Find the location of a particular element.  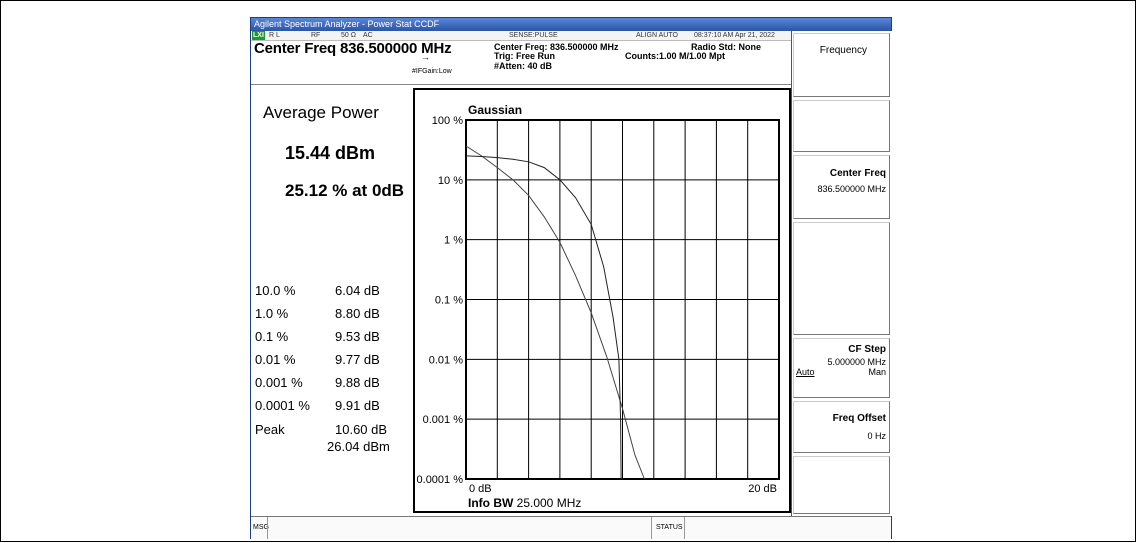

lxi-badge: LXI is located at coordinates (258, 35).